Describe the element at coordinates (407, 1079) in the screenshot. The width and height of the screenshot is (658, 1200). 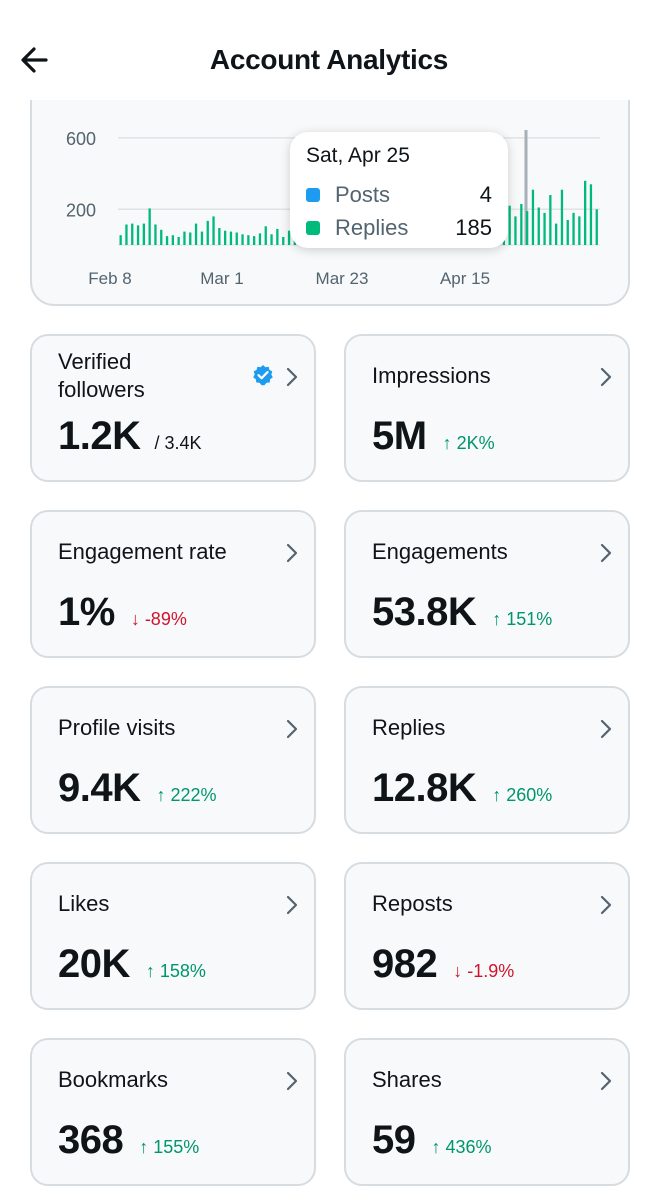
I see `metric-label: Shares` at that location.